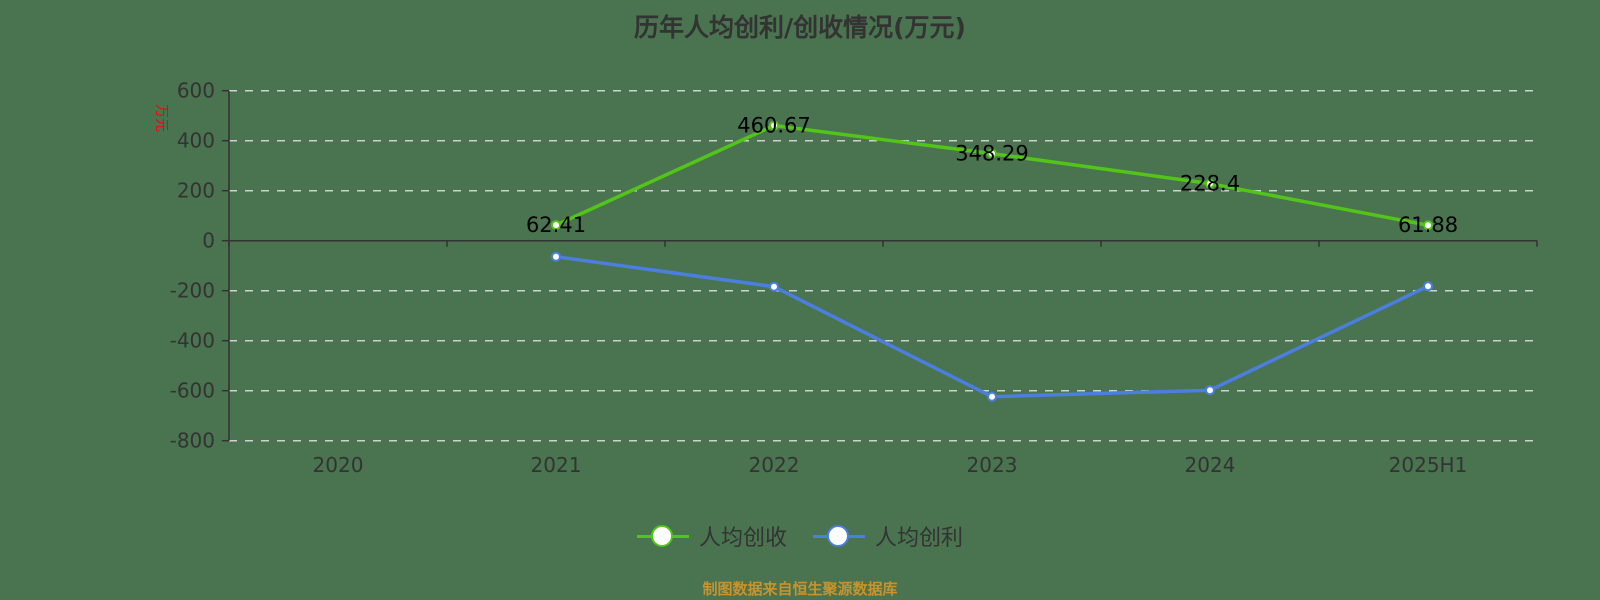  Describe the element at coordinates (196, 91) in the screenshot. I see `y-tick-label: 600` at that location.